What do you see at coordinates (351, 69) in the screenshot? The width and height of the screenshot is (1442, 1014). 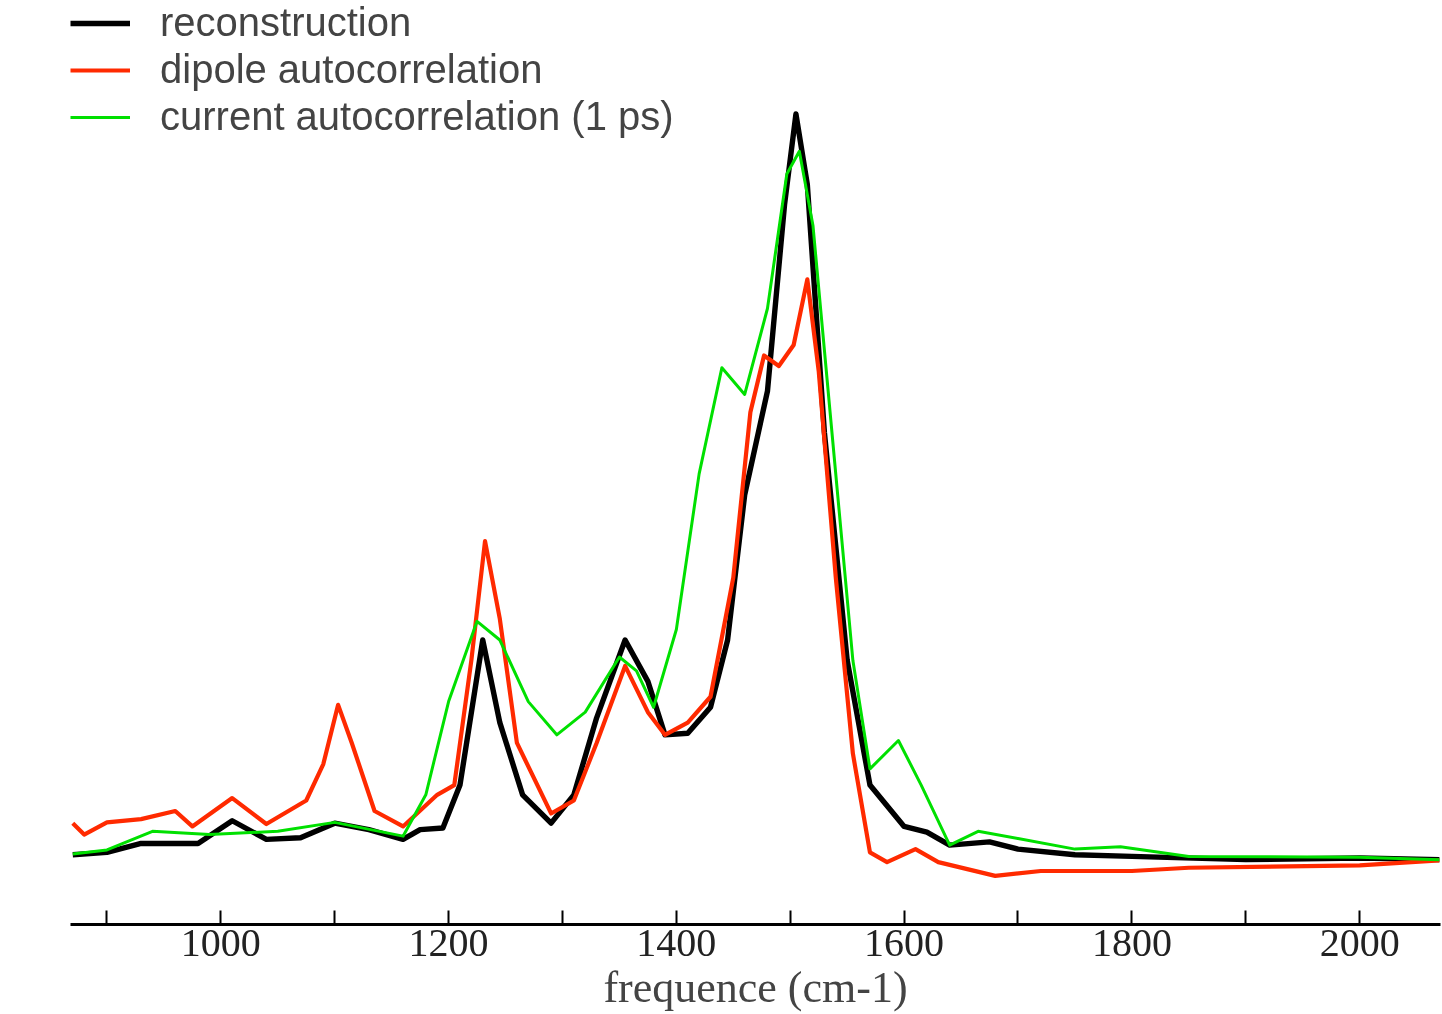 I see `legend-label: dipole autocorrelation` at bounding box center [351, 69].